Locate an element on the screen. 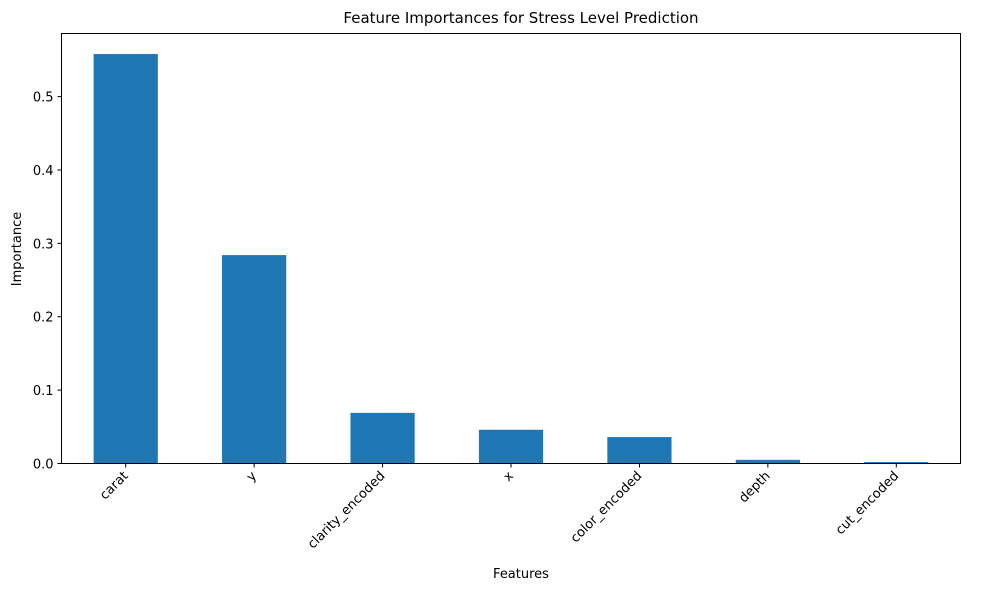 This screenshot has width=989, height=594. bar-depth is located at coordinates (767, 461).